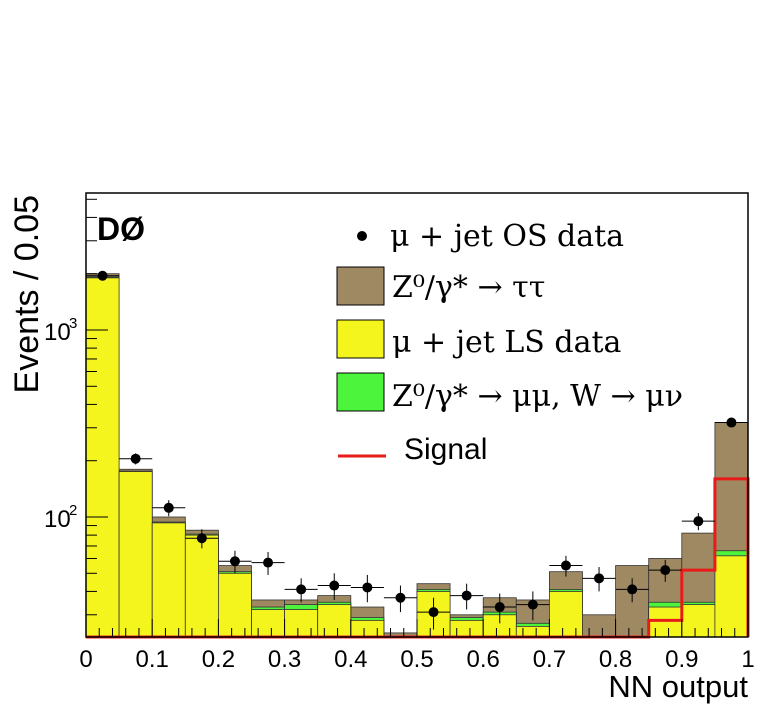 The image size is (773, 715). I want to click on y-axis-label: Events / 0.05, so click(27, 294).